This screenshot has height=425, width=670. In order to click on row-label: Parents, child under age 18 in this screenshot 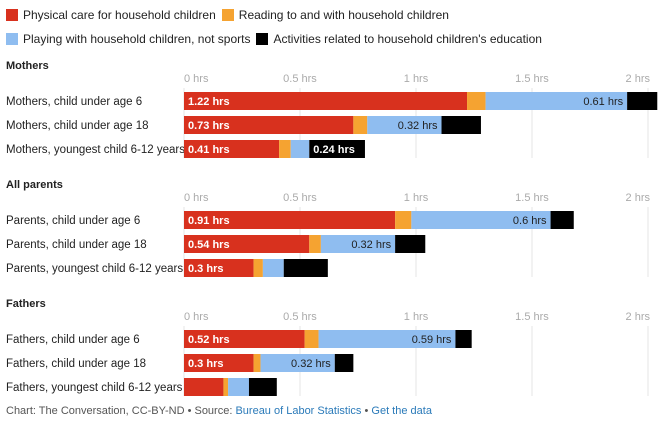, I will do `click(76, 245)`.